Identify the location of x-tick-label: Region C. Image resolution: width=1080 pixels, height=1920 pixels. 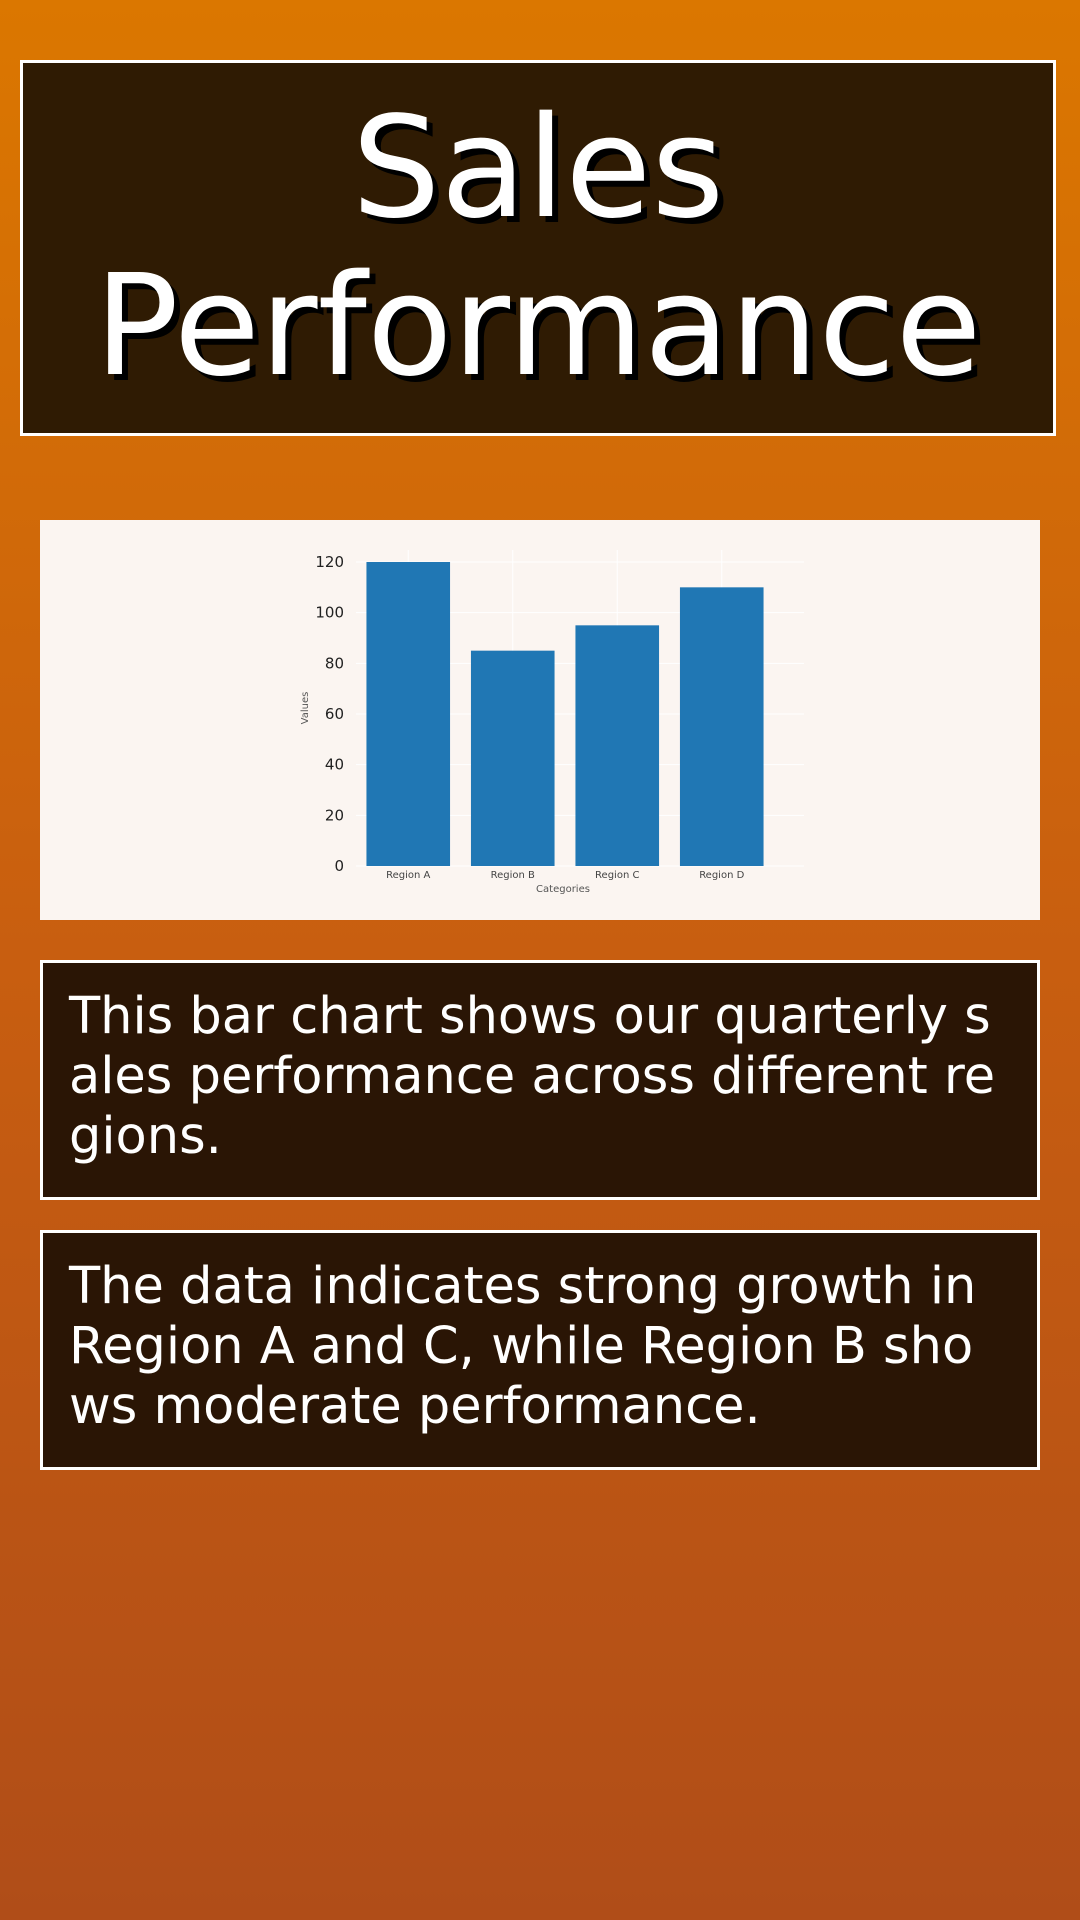
(617, 875).